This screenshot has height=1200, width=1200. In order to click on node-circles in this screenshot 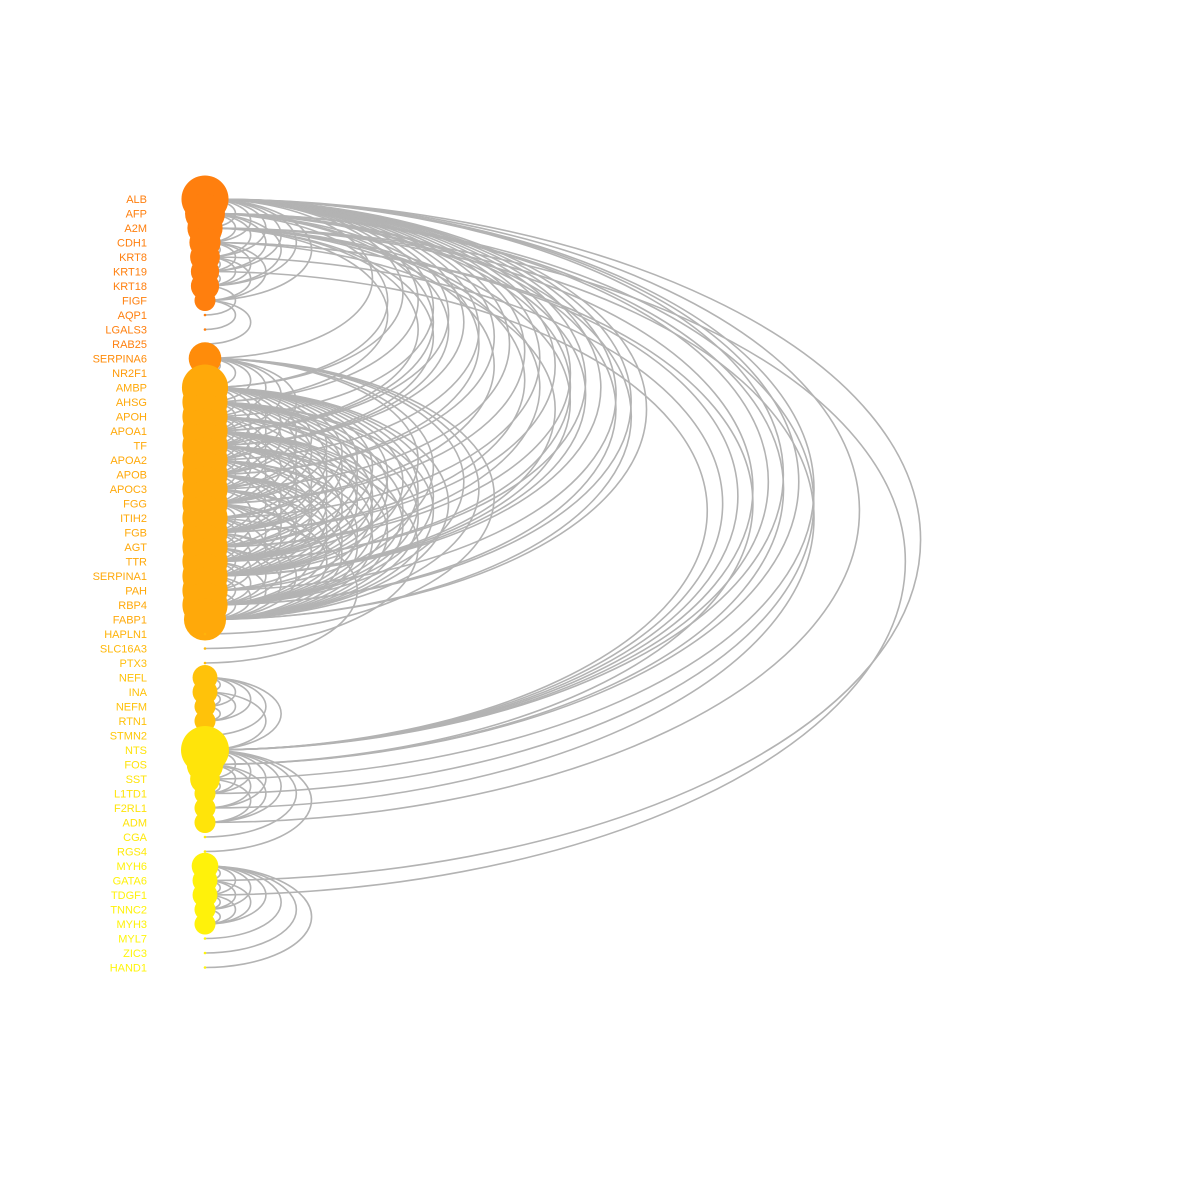, I will do `click(205, 572)`.